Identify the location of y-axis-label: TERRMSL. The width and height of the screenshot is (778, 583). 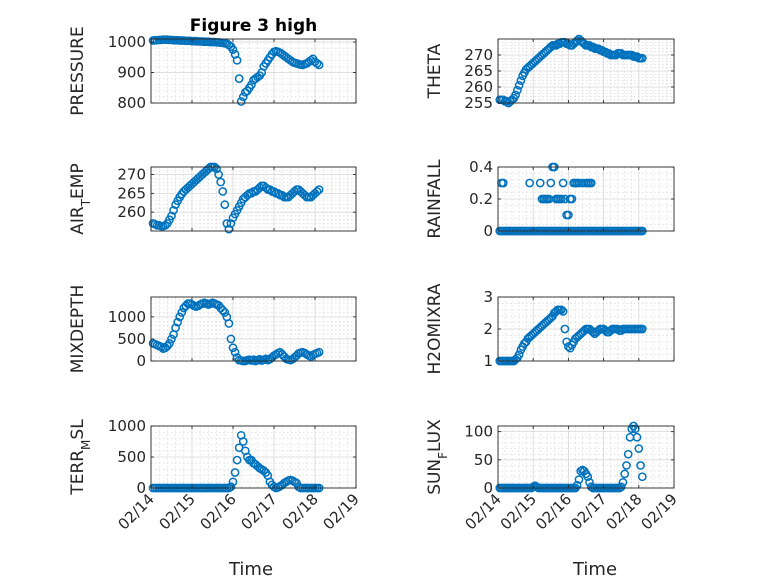
(80, 457).